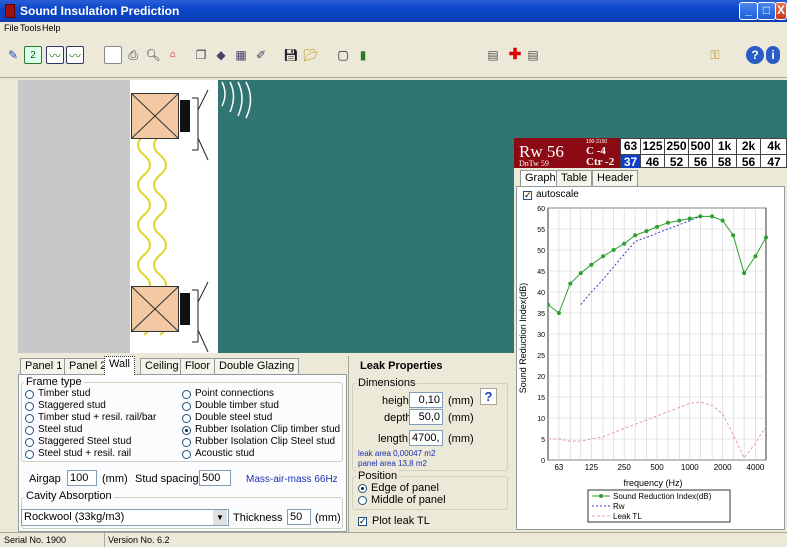 The image size is (787, 547). Describe the element at coordinates (173, 54) in the screenshot. I see `pdf-icon: ⌂` at that location.